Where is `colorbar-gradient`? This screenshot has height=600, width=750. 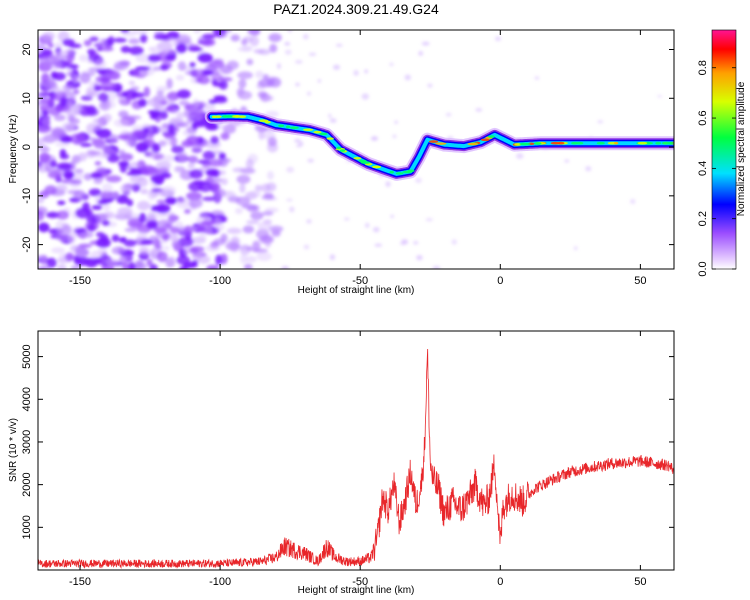
colorbar-gradient is located at coordinates (724, 149).